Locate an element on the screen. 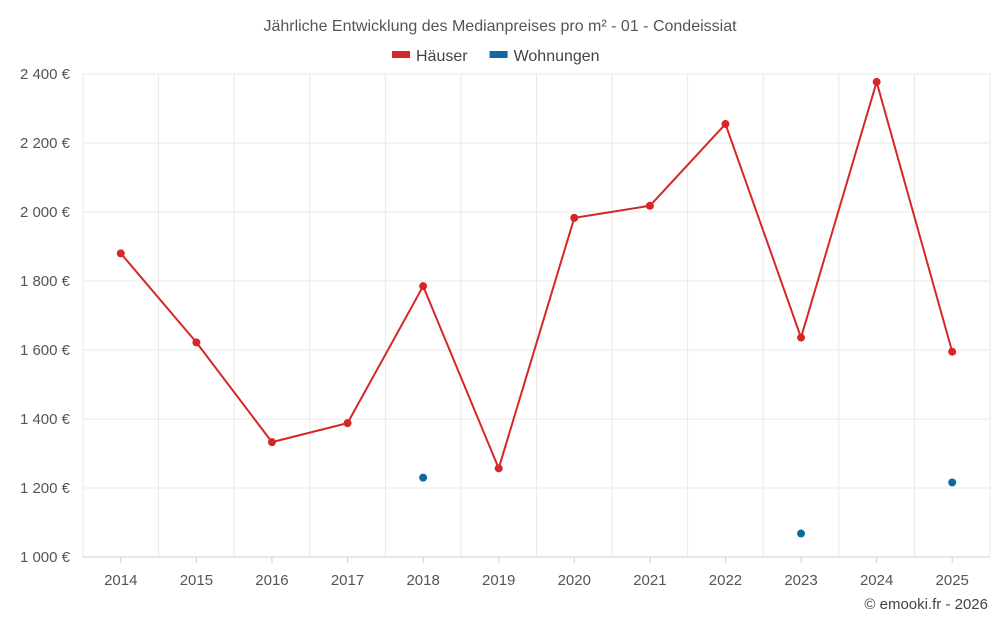 This screenshot has height=625, width=1000. y-tick-label: 1 200 € is located at coordinates (45, 488).